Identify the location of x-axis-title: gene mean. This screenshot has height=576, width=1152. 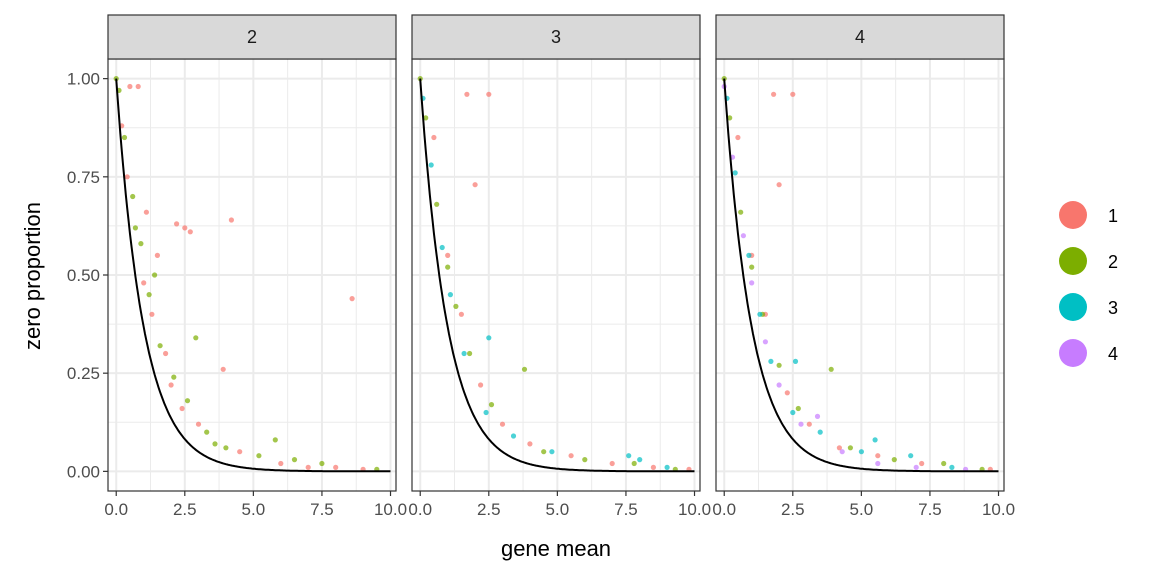
(556, 548).